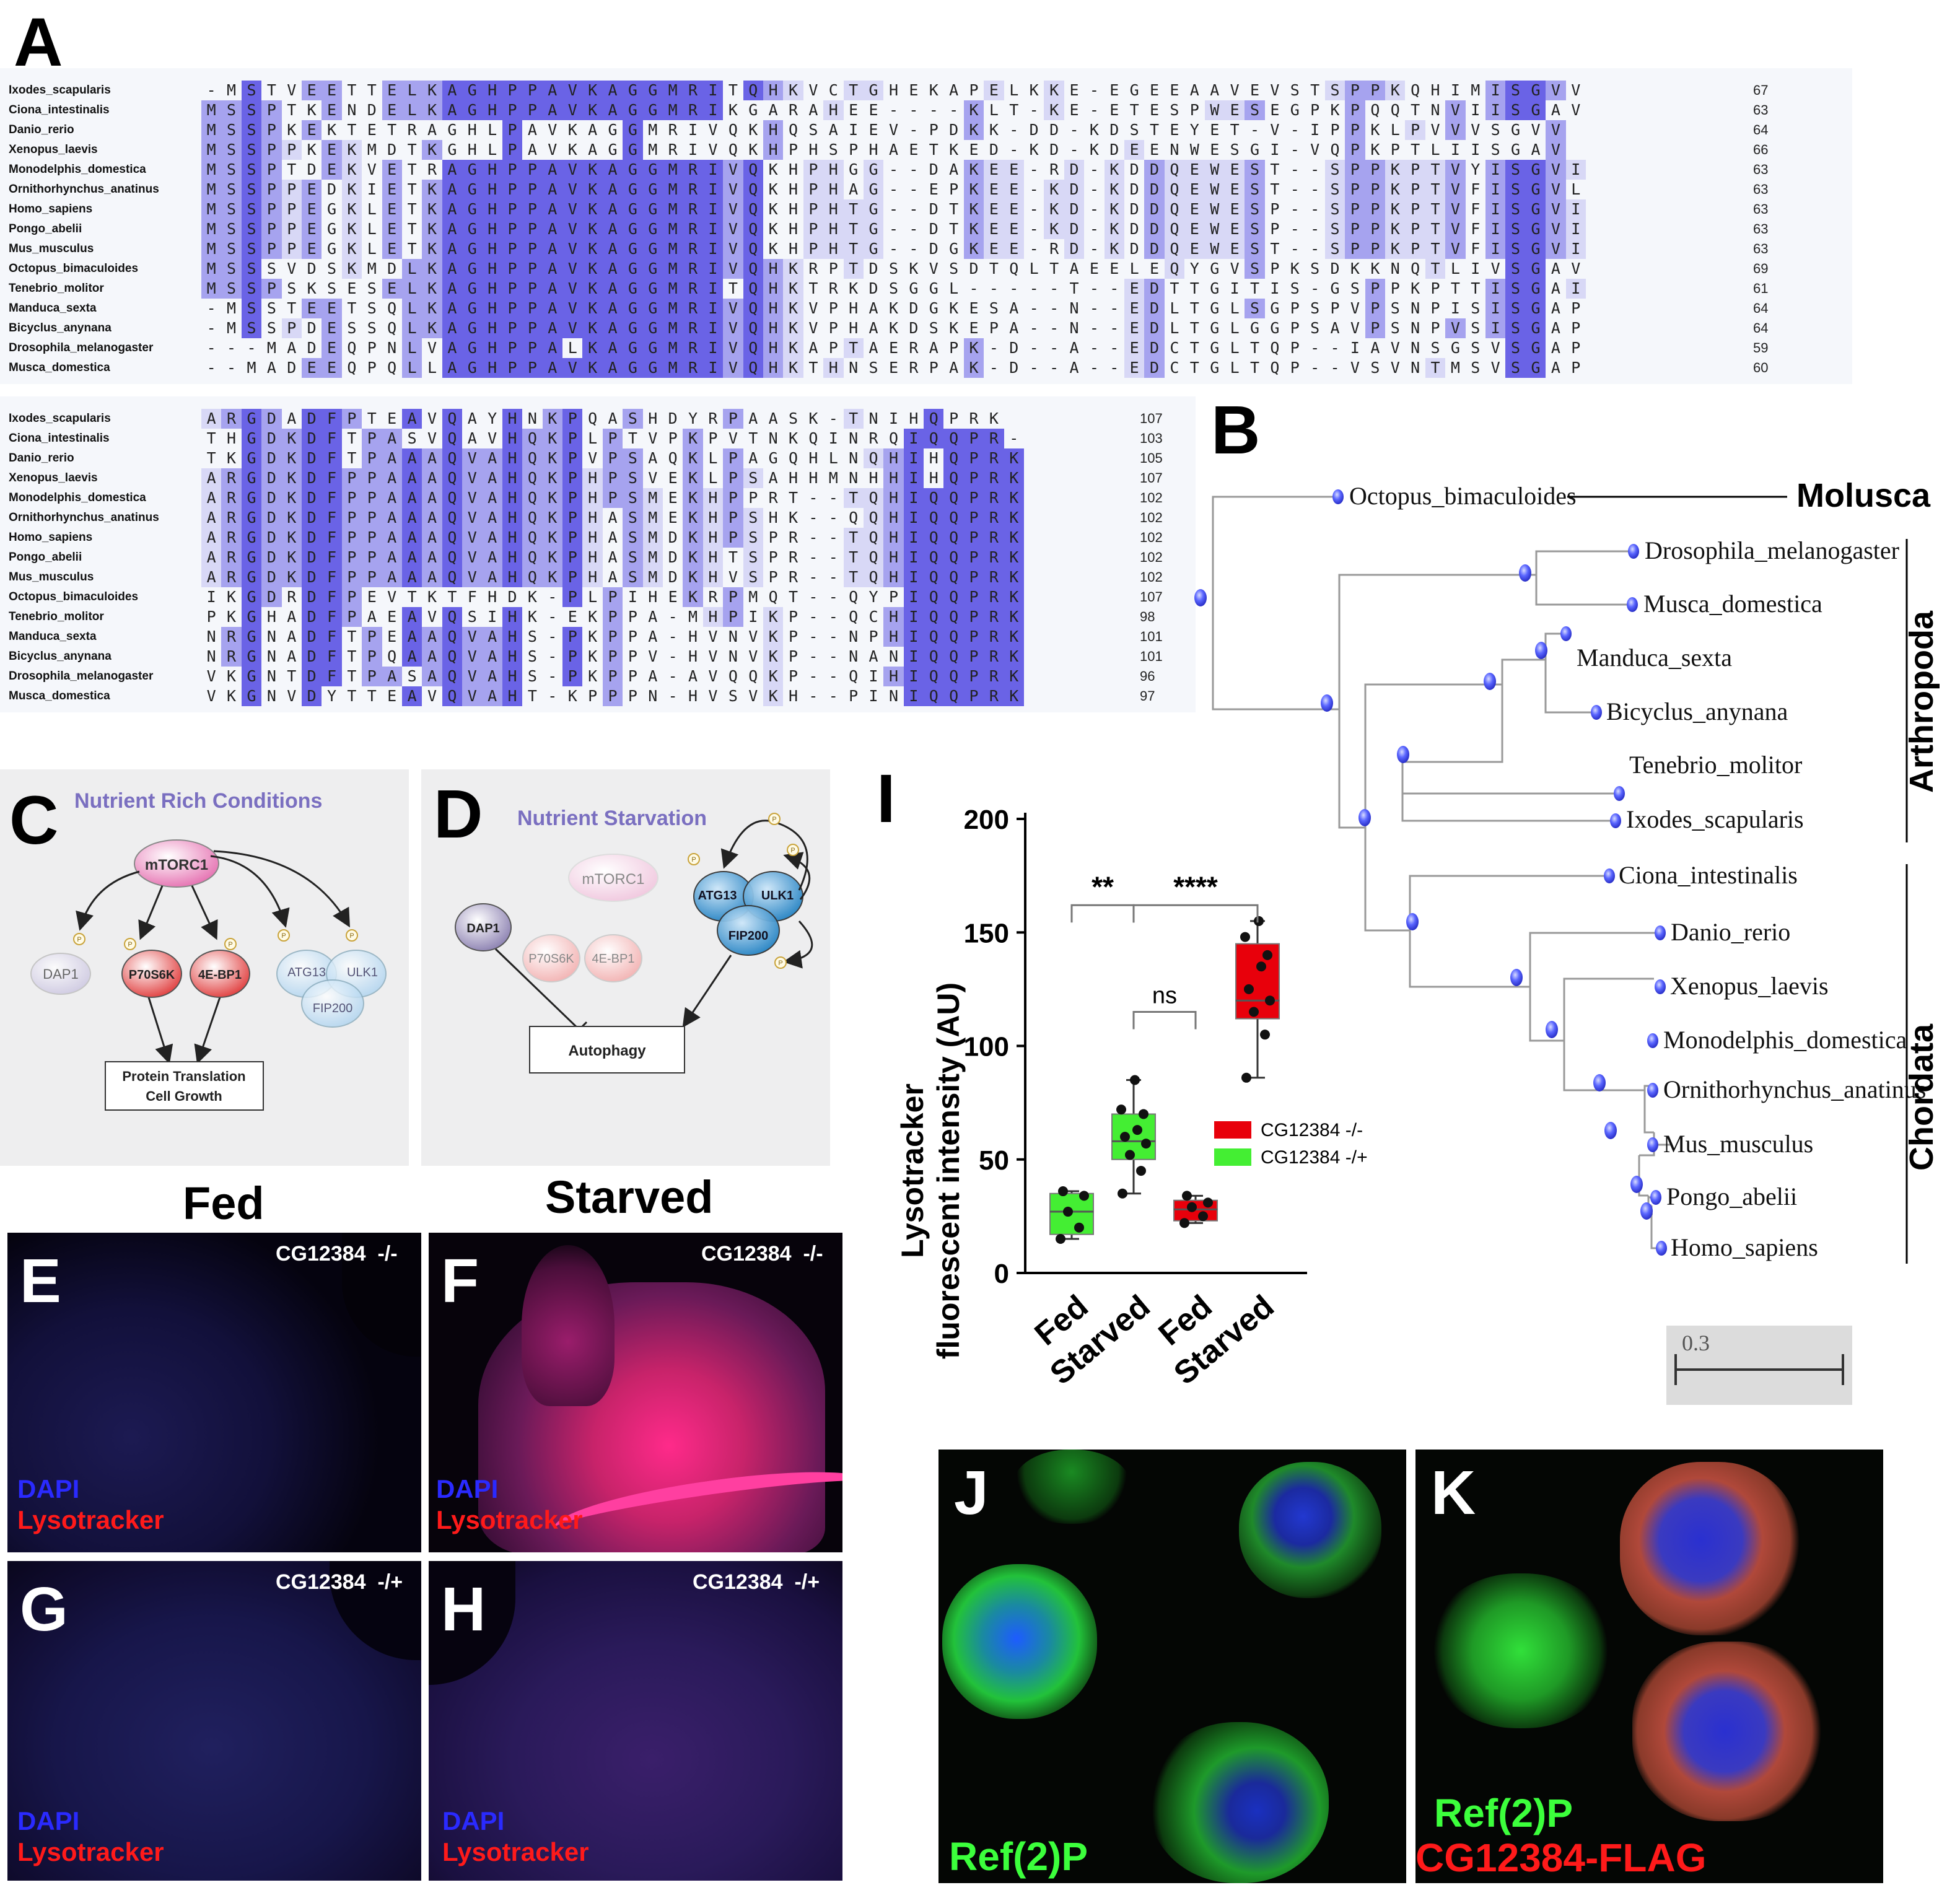 The width and height of the screenshot is (1960, 1898). I want to click on residue-count: 69, so click(1761, 268).